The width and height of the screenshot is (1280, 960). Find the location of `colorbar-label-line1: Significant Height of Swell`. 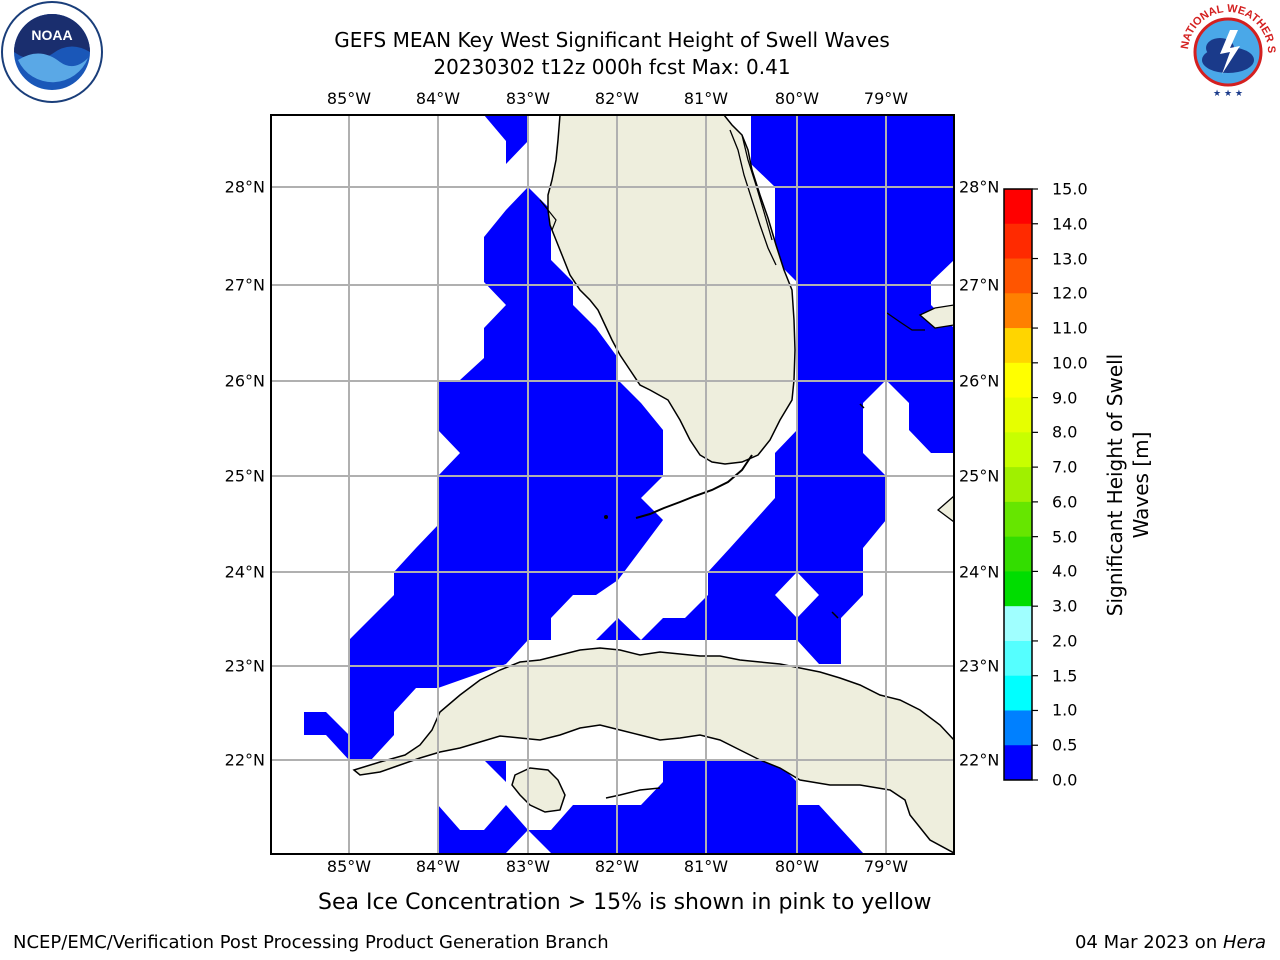

colorbar-label-line1: Significant Height of Swell is located at coordinates (1115, 485).